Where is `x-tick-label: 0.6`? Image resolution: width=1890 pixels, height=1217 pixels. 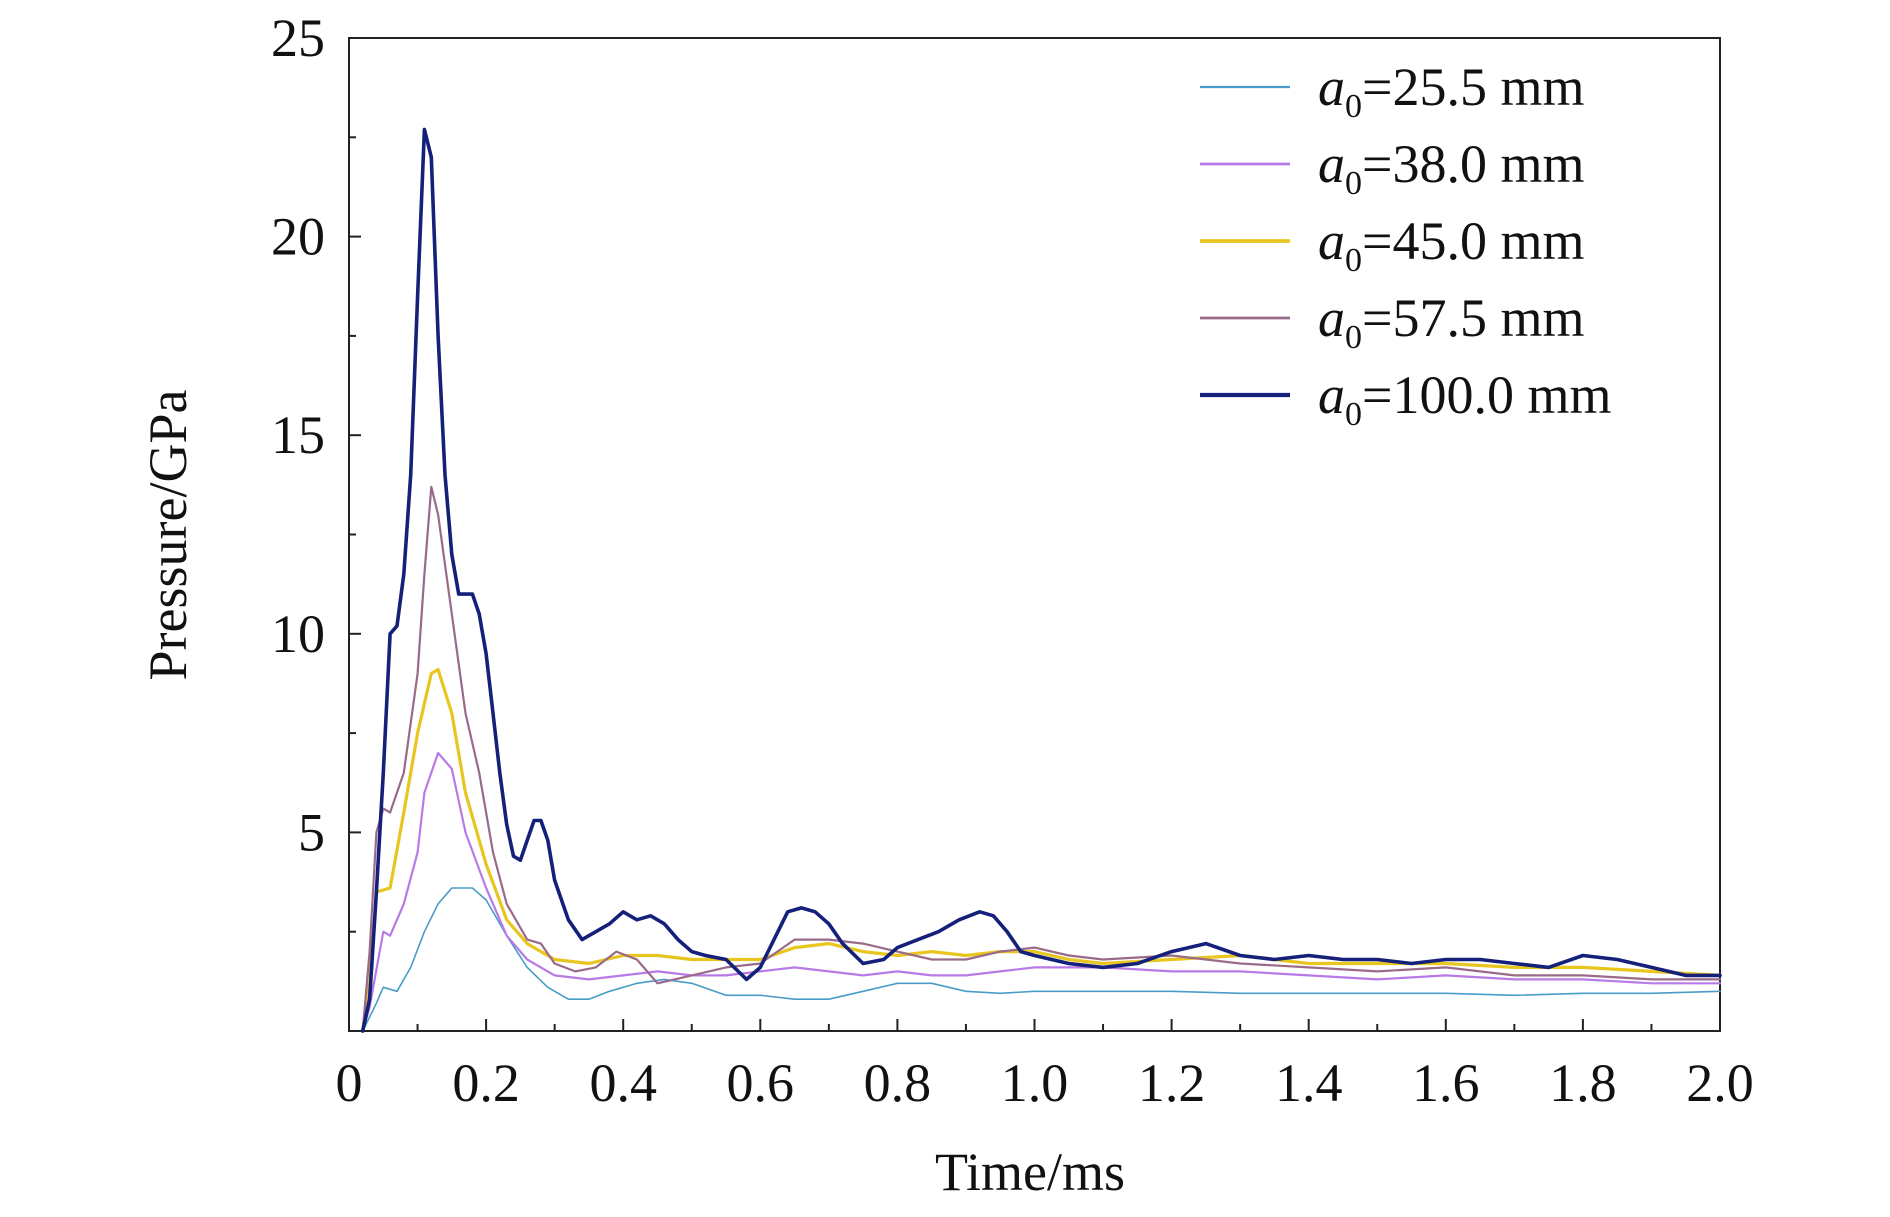
x-tick-label: 0.6 is located at coordinates (761, 1083).